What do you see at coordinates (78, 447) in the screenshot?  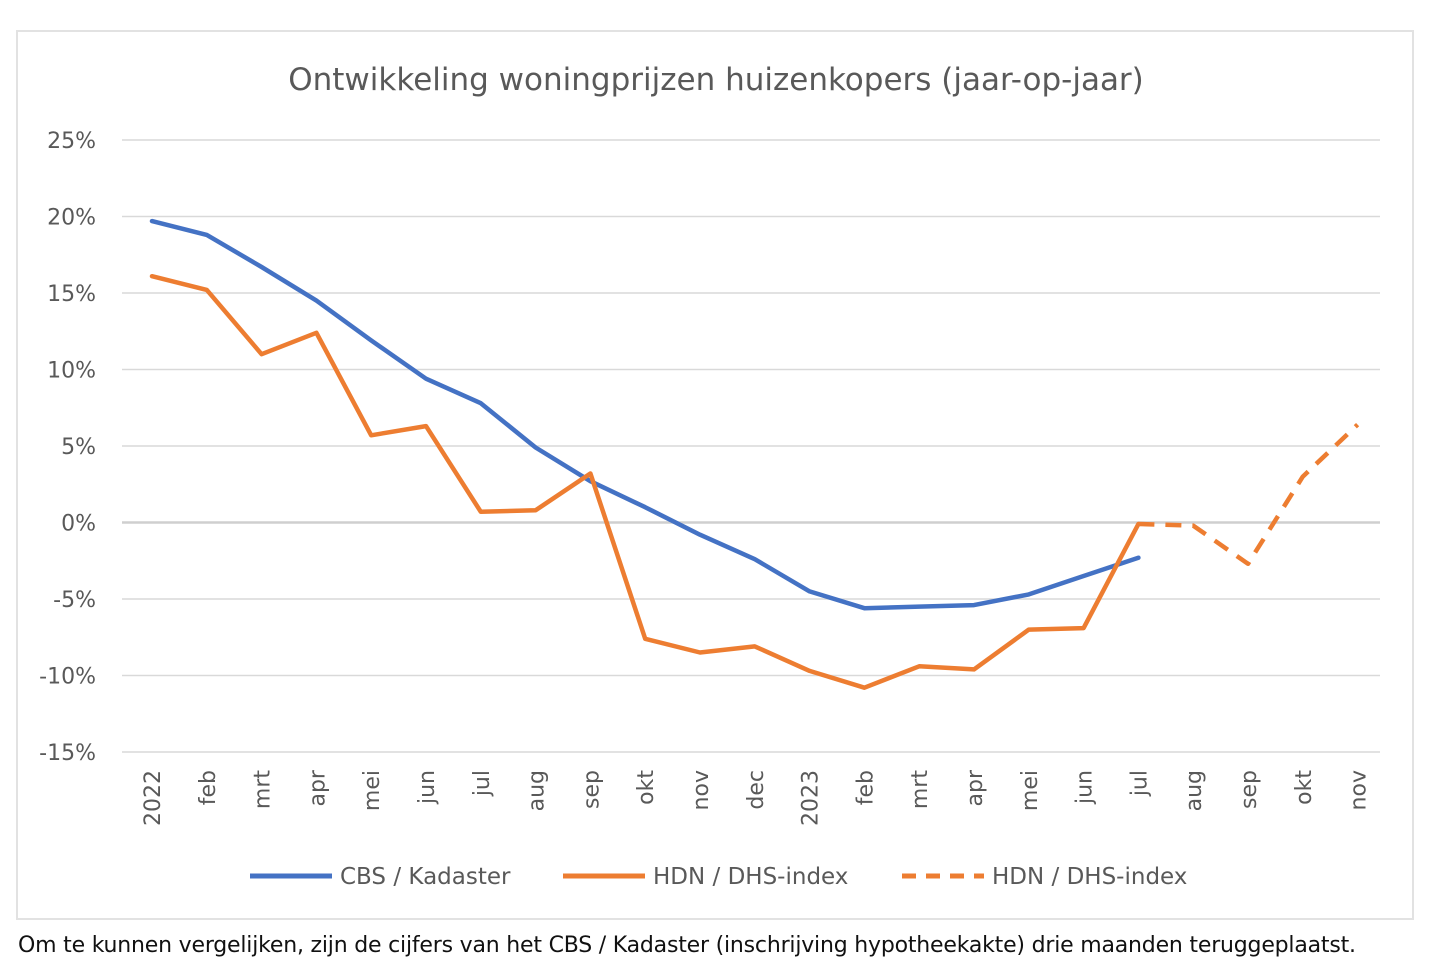 I see `y-tick-label: 5%` at bounding box center [78, 447].